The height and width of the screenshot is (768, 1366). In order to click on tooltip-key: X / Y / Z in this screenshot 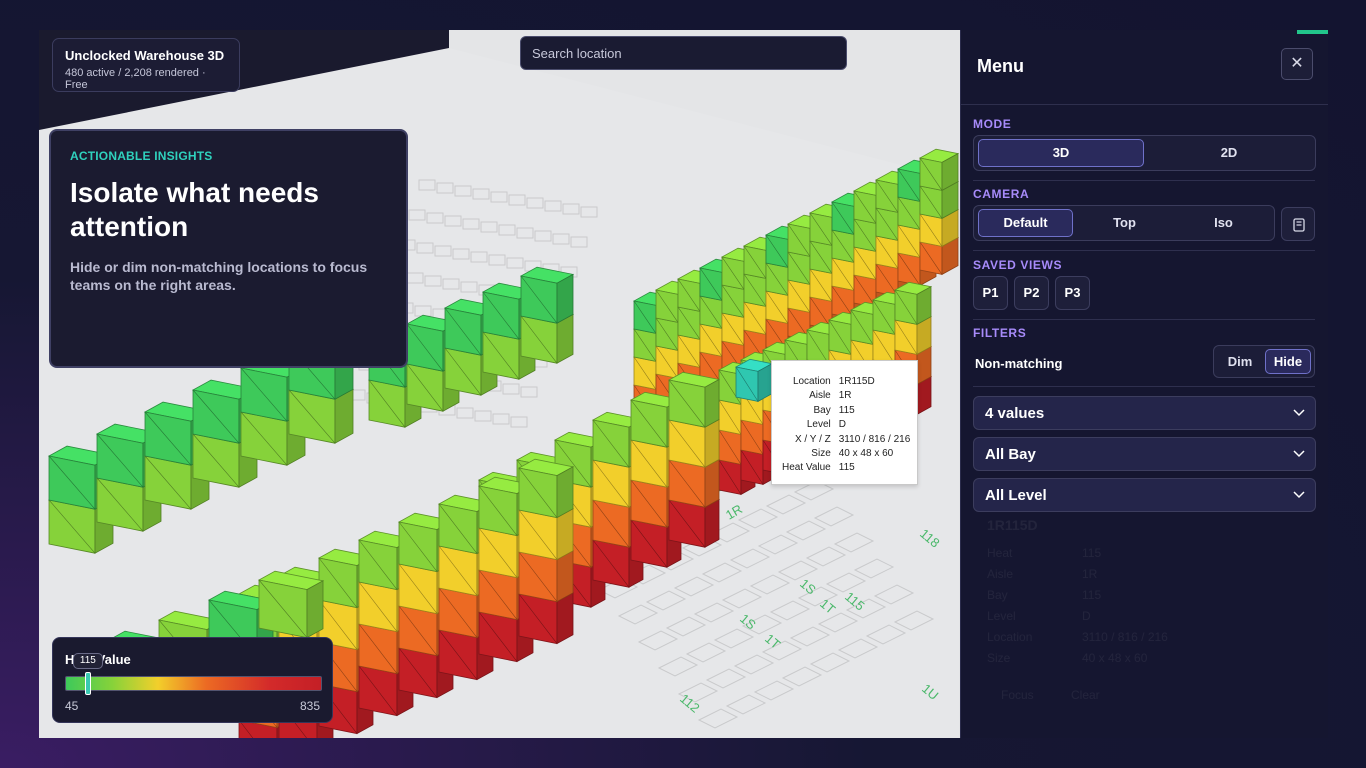, I will do `click(812, 439)`.